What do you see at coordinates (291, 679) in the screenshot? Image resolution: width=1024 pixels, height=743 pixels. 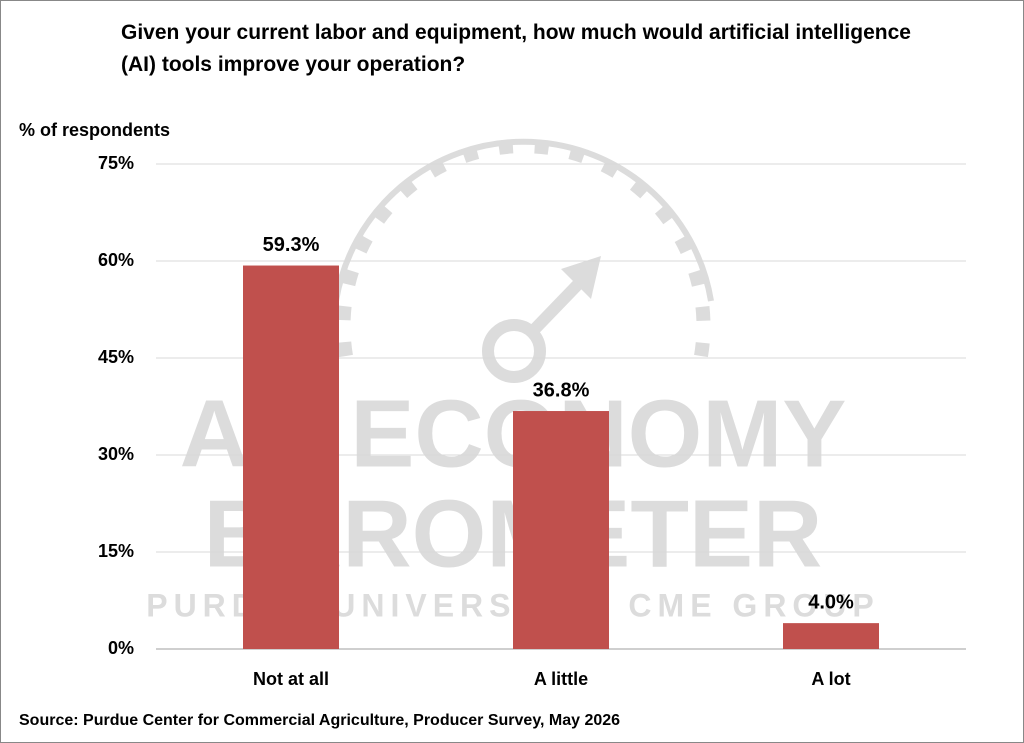 I see `x-tick-label: Not at all` at bounding box center [291, 679].